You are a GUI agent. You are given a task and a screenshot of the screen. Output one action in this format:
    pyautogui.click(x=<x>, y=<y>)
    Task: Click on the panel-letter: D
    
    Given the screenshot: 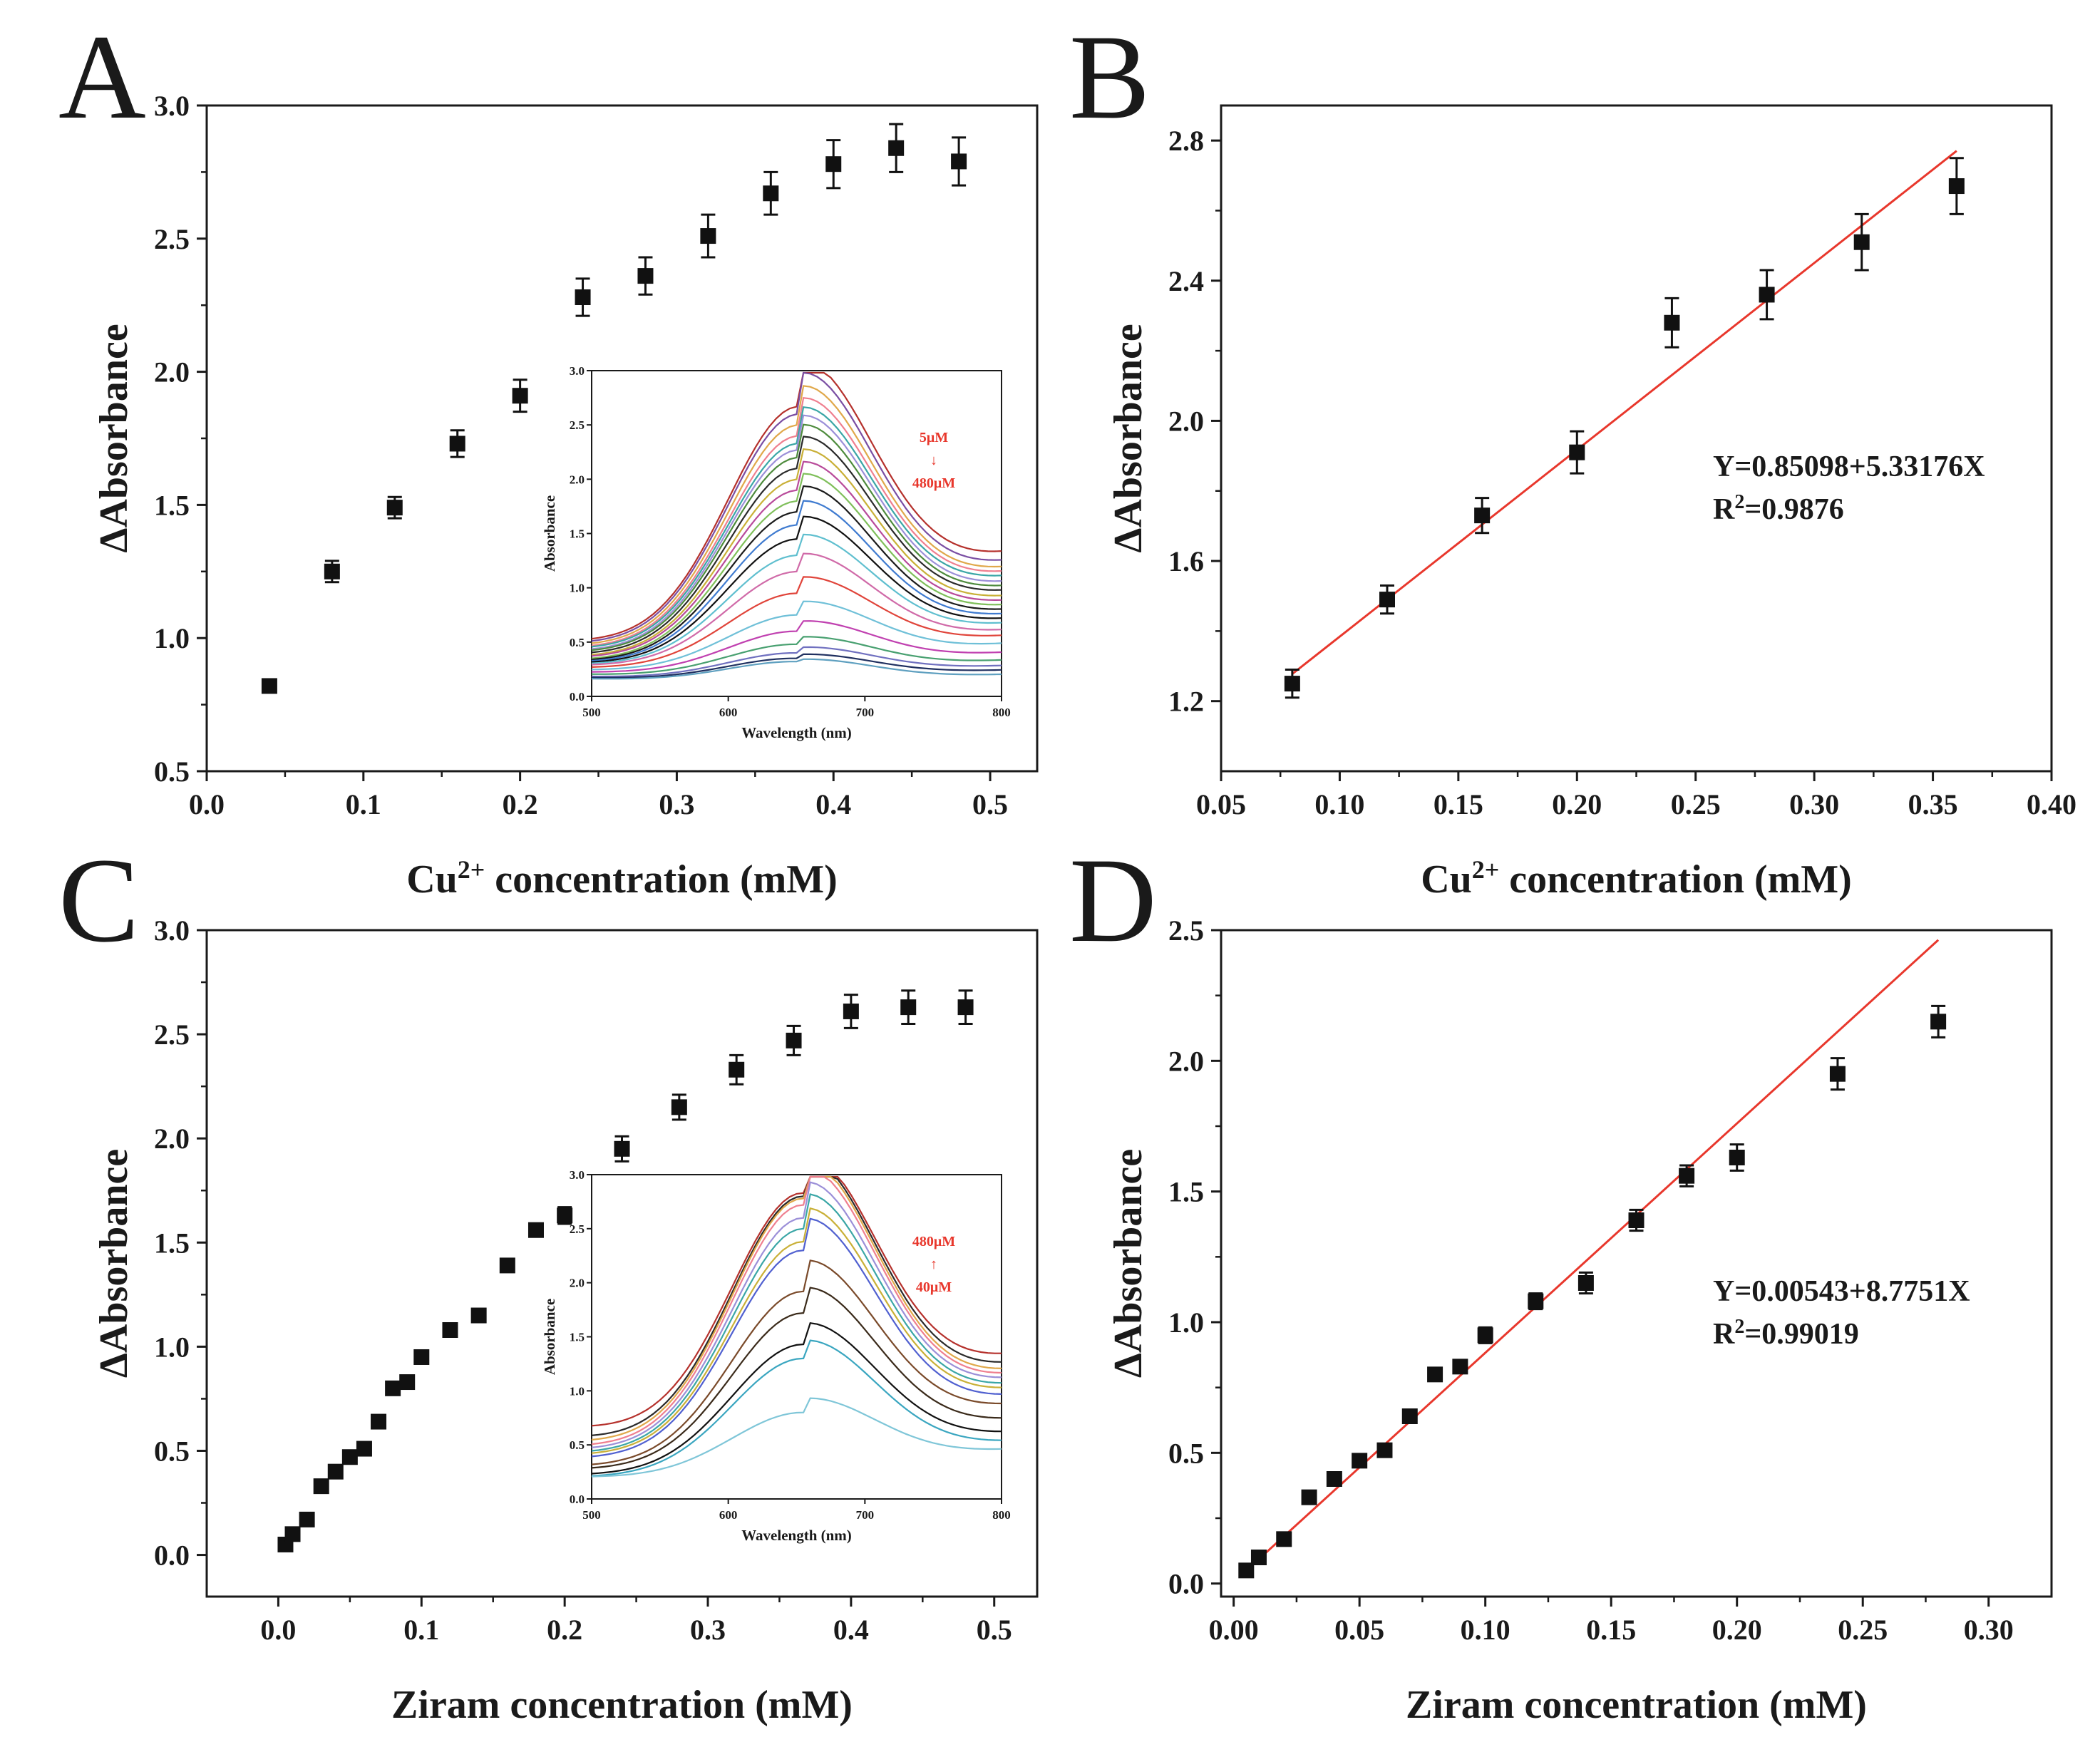 What is the action you would take?
    pyautogui.click(x=1113, y=900)
    